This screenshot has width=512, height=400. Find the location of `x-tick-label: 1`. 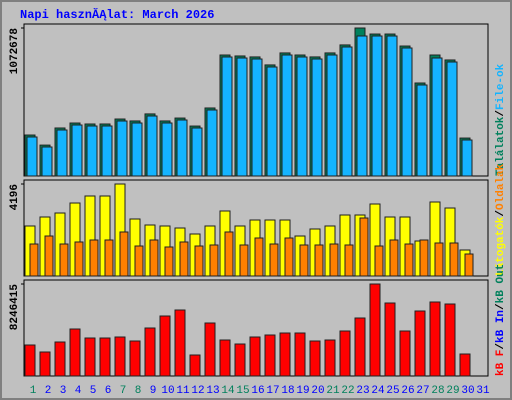

x-tick-label: 1 is located at coordinates (33, 391).